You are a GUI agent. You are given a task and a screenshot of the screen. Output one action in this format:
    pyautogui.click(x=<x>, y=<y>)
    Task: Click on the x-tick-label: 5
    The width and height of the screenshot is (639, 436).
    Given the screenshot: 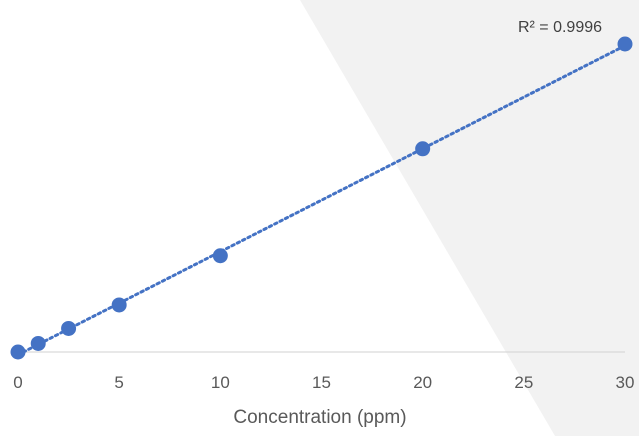 What is the action you would take?
    pyautogui.click(x=118, y=382)
    